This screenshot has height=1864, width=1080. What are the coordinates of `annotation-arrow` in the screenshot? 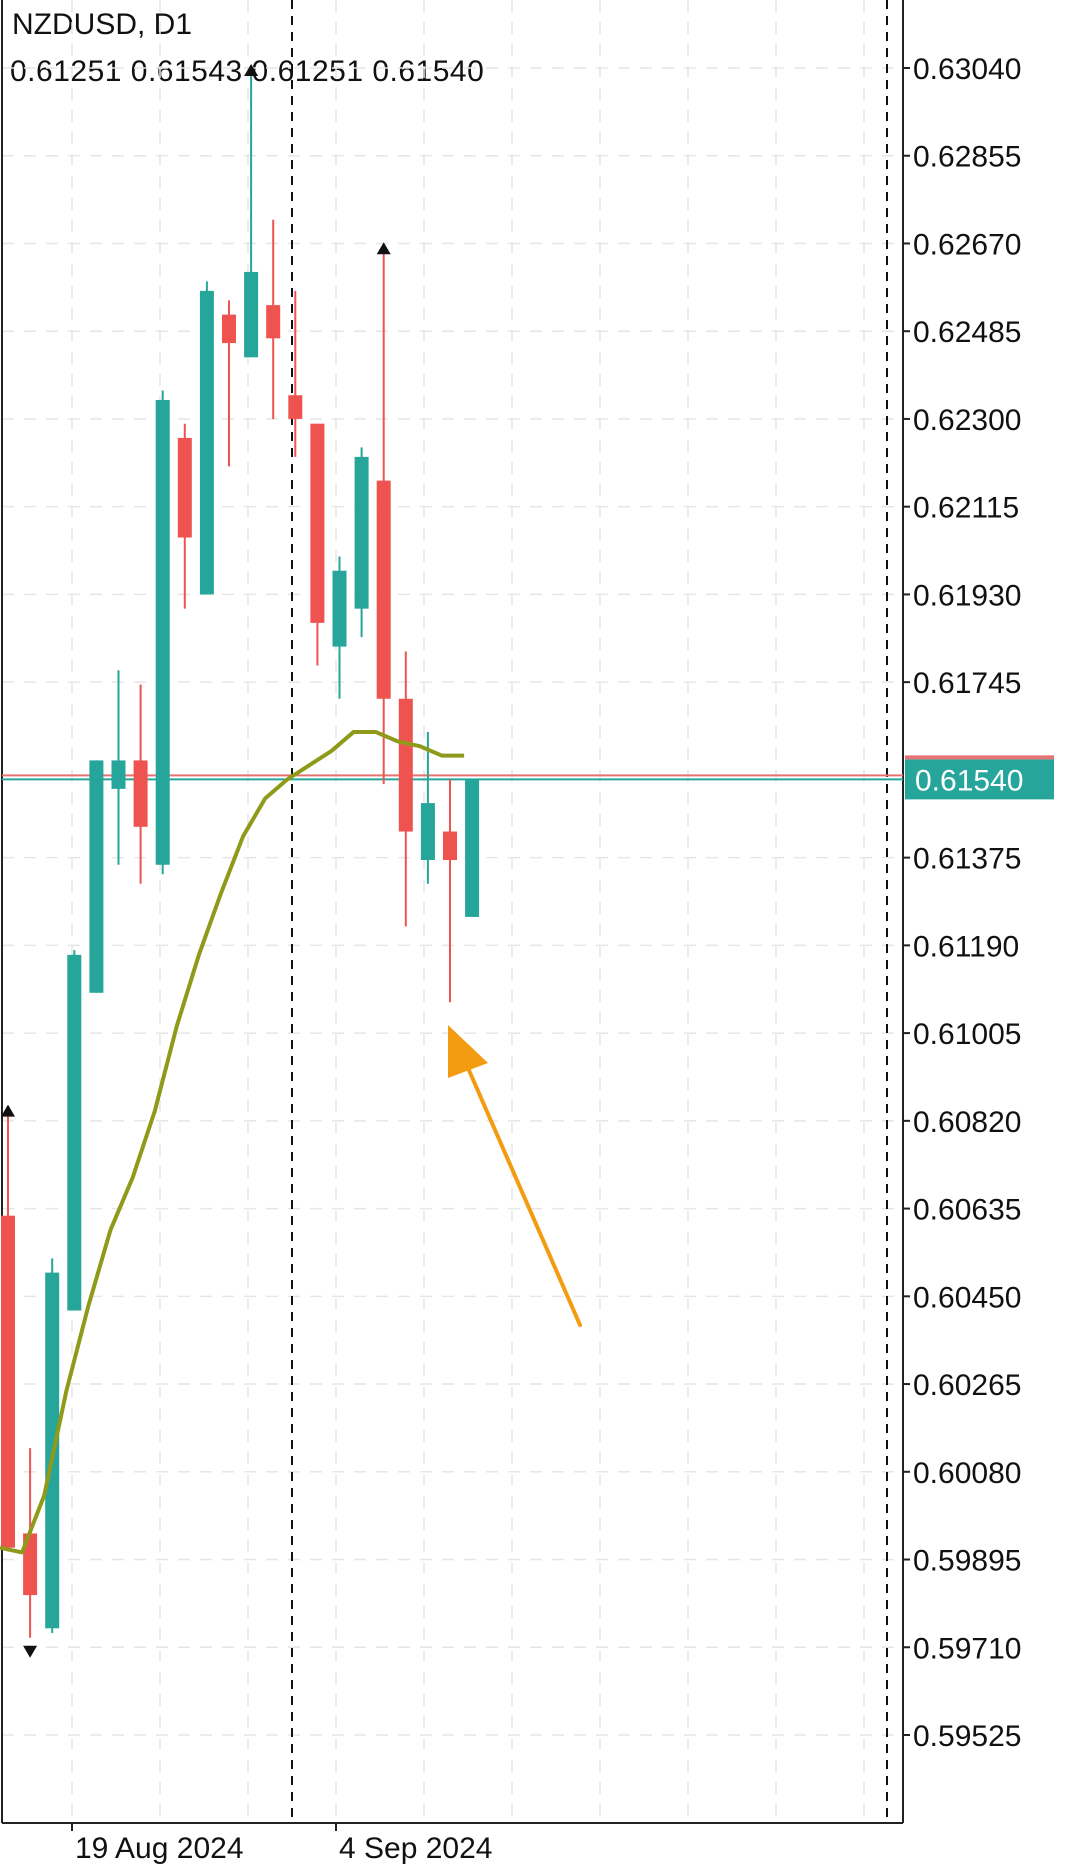 It's located at (515, 1176).